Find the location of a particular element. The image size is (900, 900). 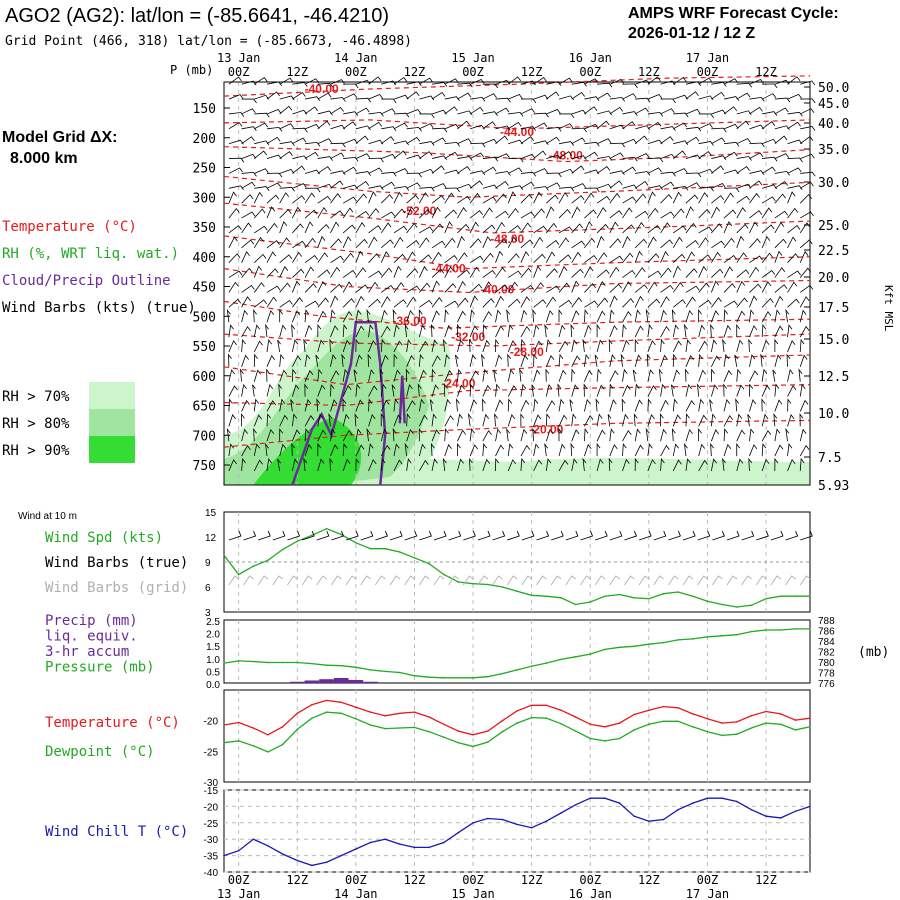

bottom-time-tick: 00Z is located at coordinates (356, 880).